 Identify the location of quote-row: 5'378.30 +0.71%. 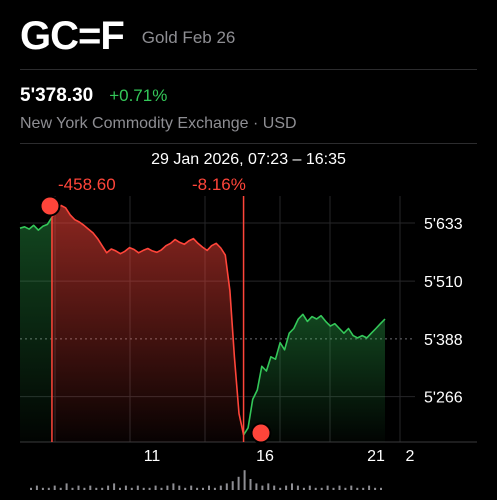
(93, 96).